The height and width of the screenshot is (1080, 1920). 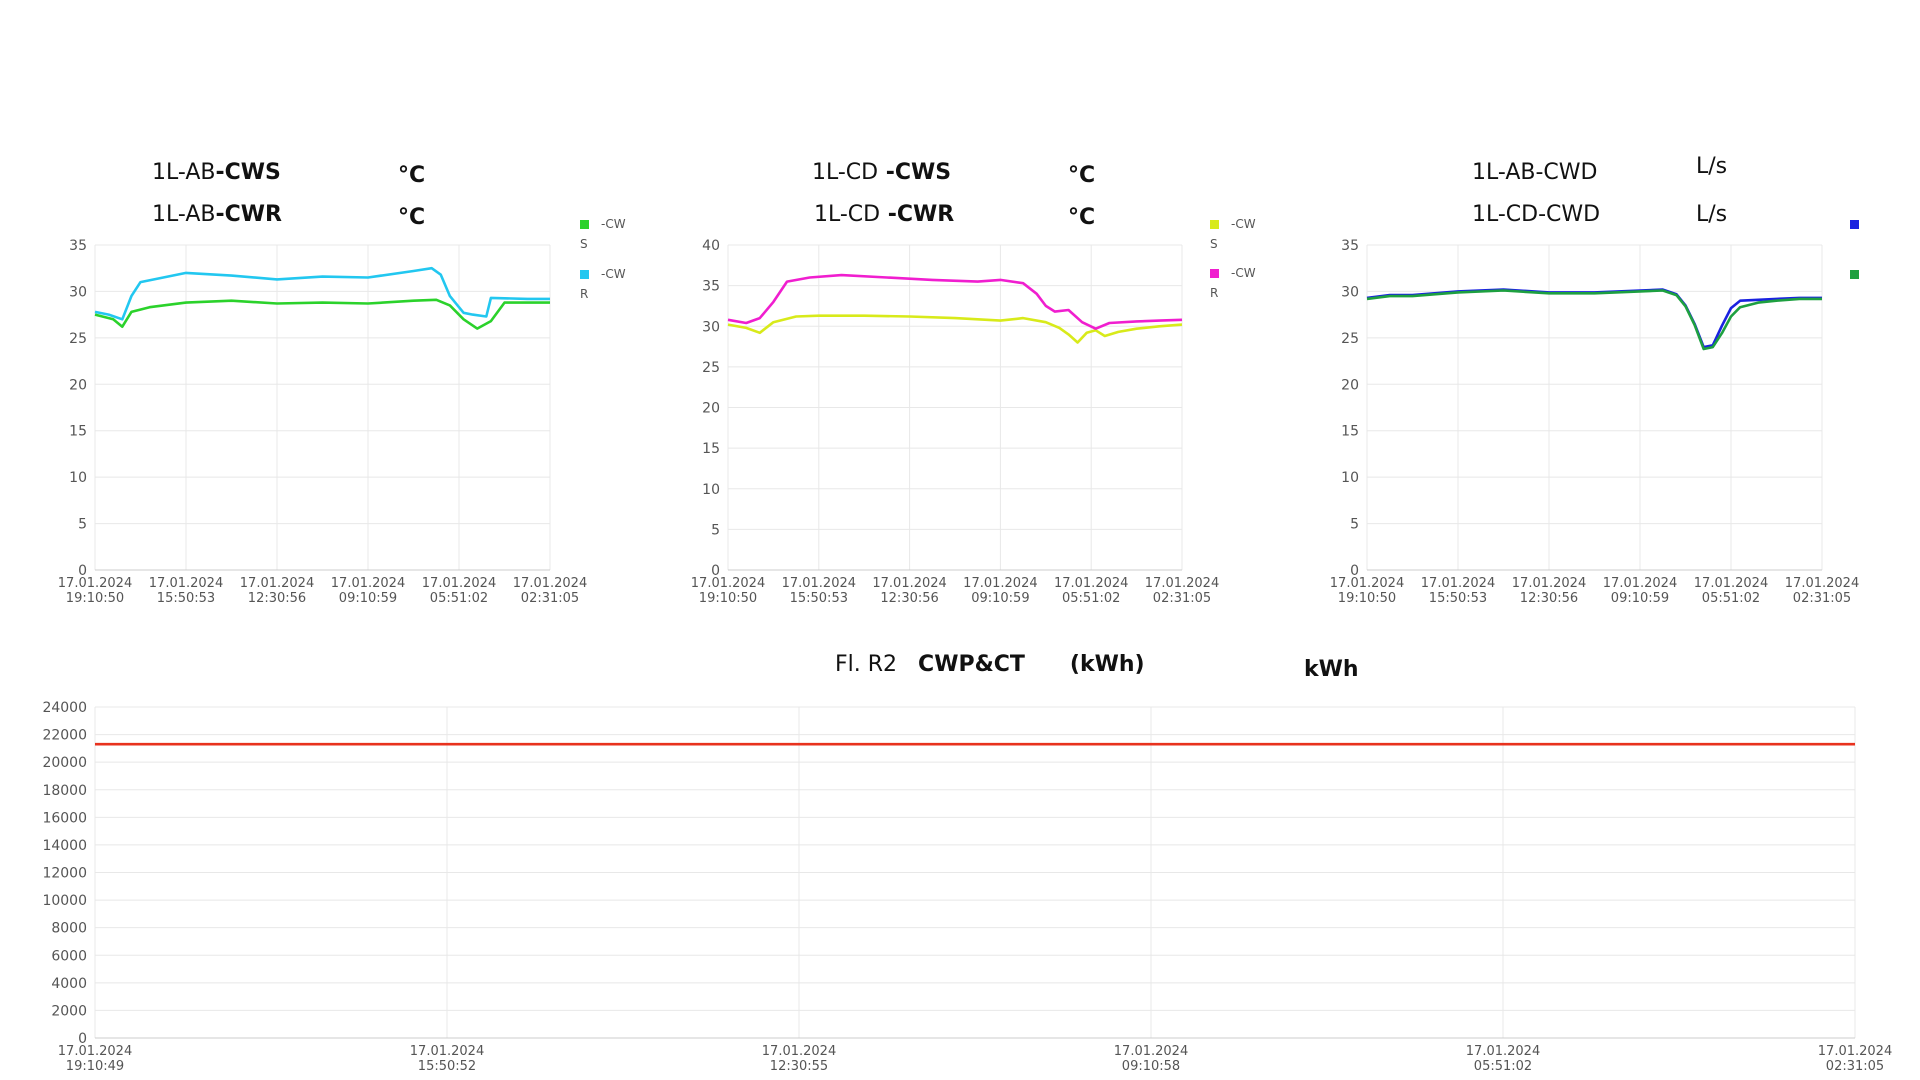 What do you see at coordinates (550, 598) in the screenshot?
I see `x-tick-label: 02:31:05` at bounding box center [550, 598].